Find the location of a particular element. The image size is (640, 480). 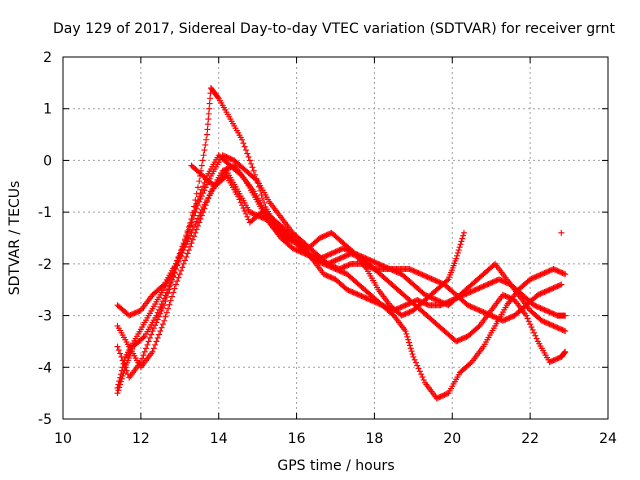

x-tick-label: 18 is located at coordinates (375, 439).